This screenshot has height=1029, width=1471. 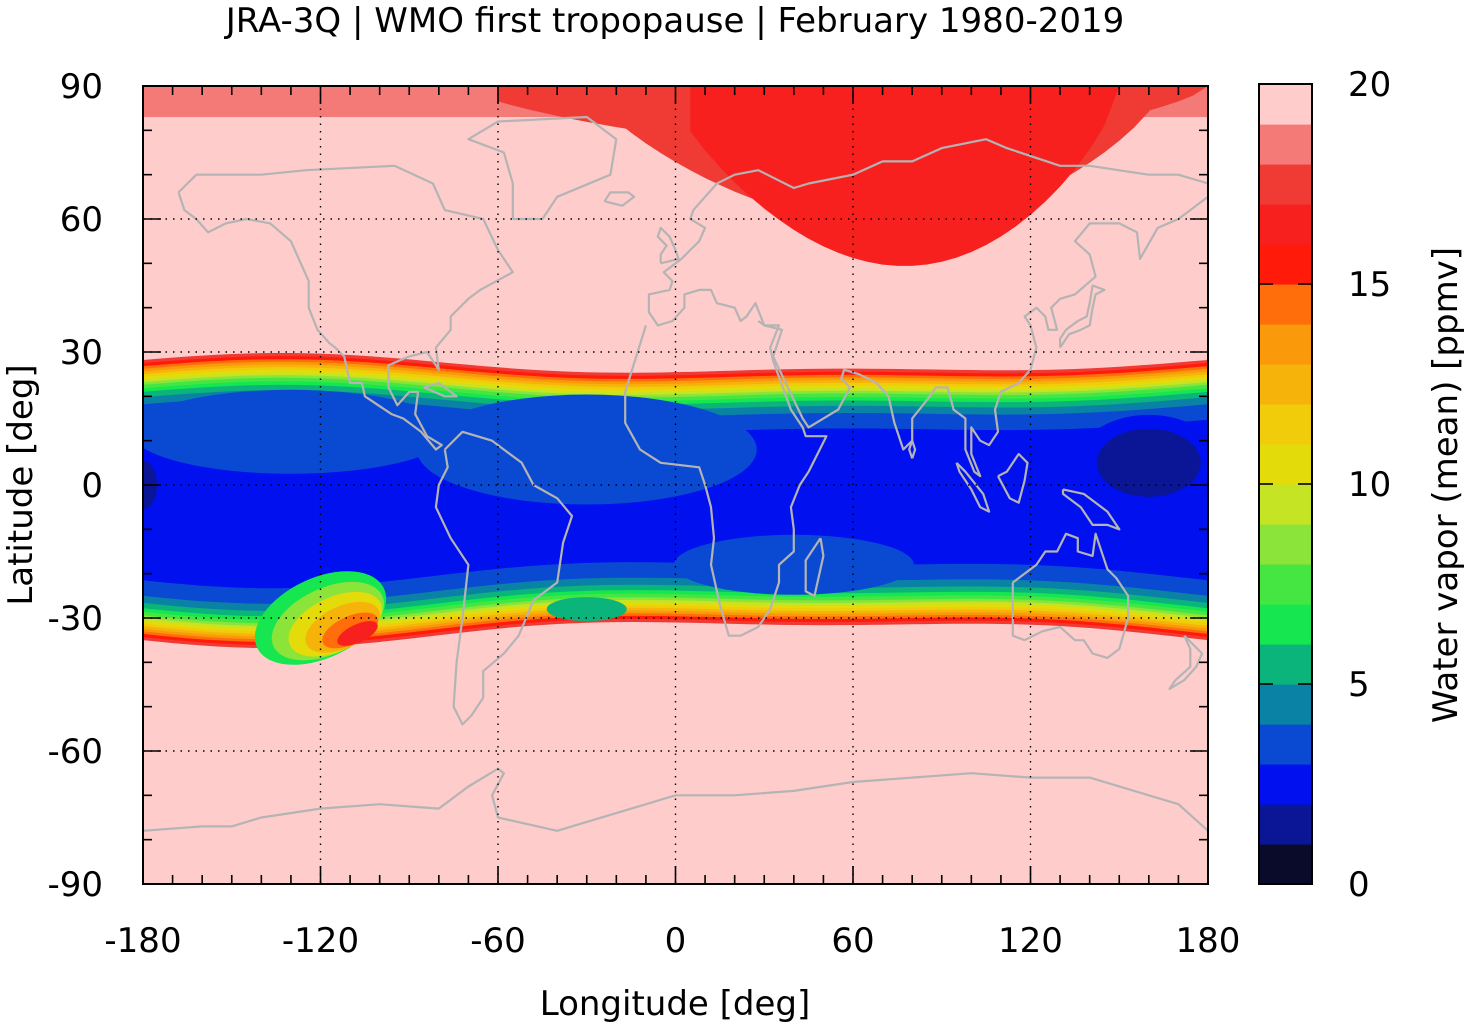 What do you see at coordinates (973, 487) in the screenshot?
I see `coastline-sumatra` at bounding box center [973, 487].